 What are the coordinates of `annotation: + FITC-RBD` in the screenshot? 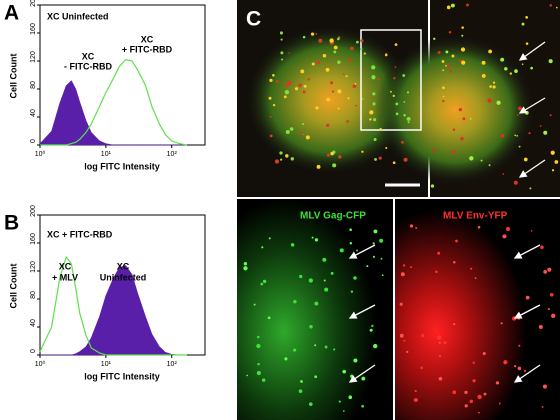 It's located at (147, 49).